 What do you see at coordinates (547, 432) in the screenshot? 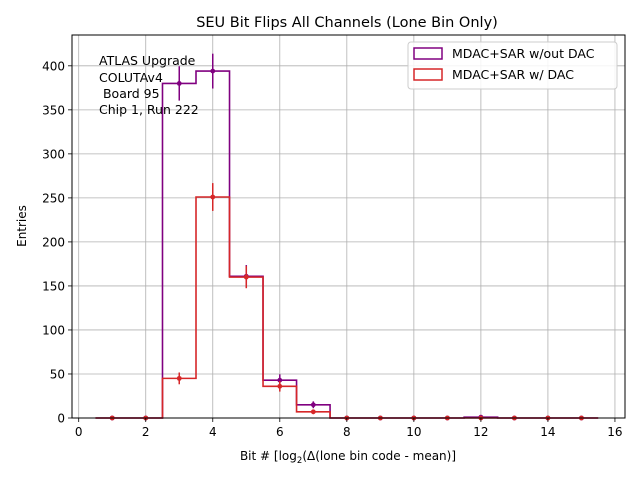
I see `x-tick-label: 14` at bounding box center [547, 432].